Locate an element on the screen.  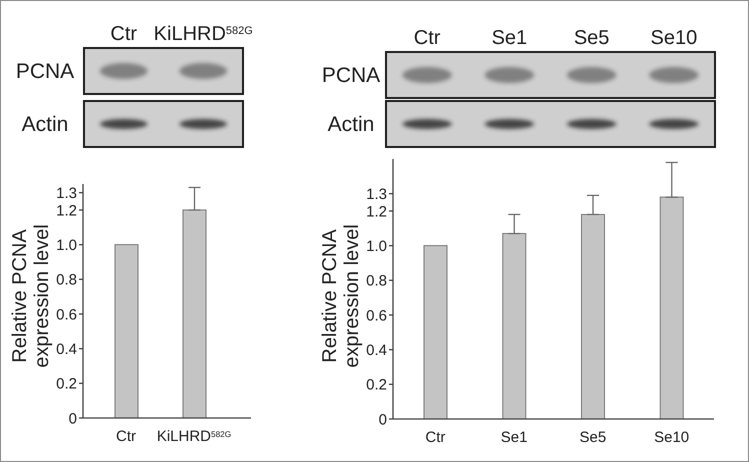
x-tick-label: Se5 is located at coordinates (593, 437).